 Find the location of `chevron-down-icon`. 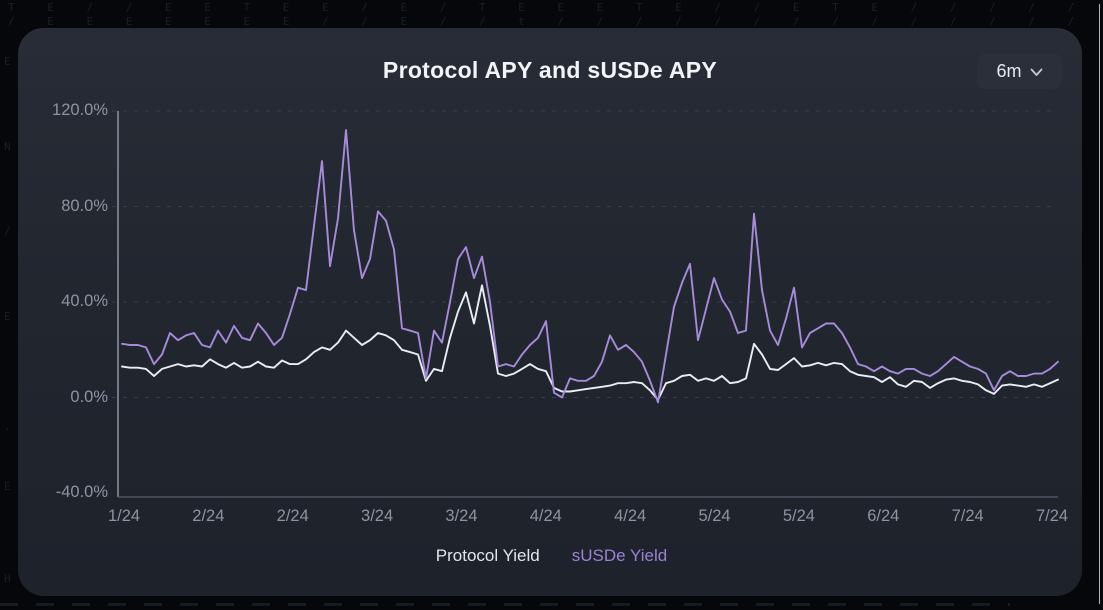

chevron-down-icon is located at coordinates (1036, 72).